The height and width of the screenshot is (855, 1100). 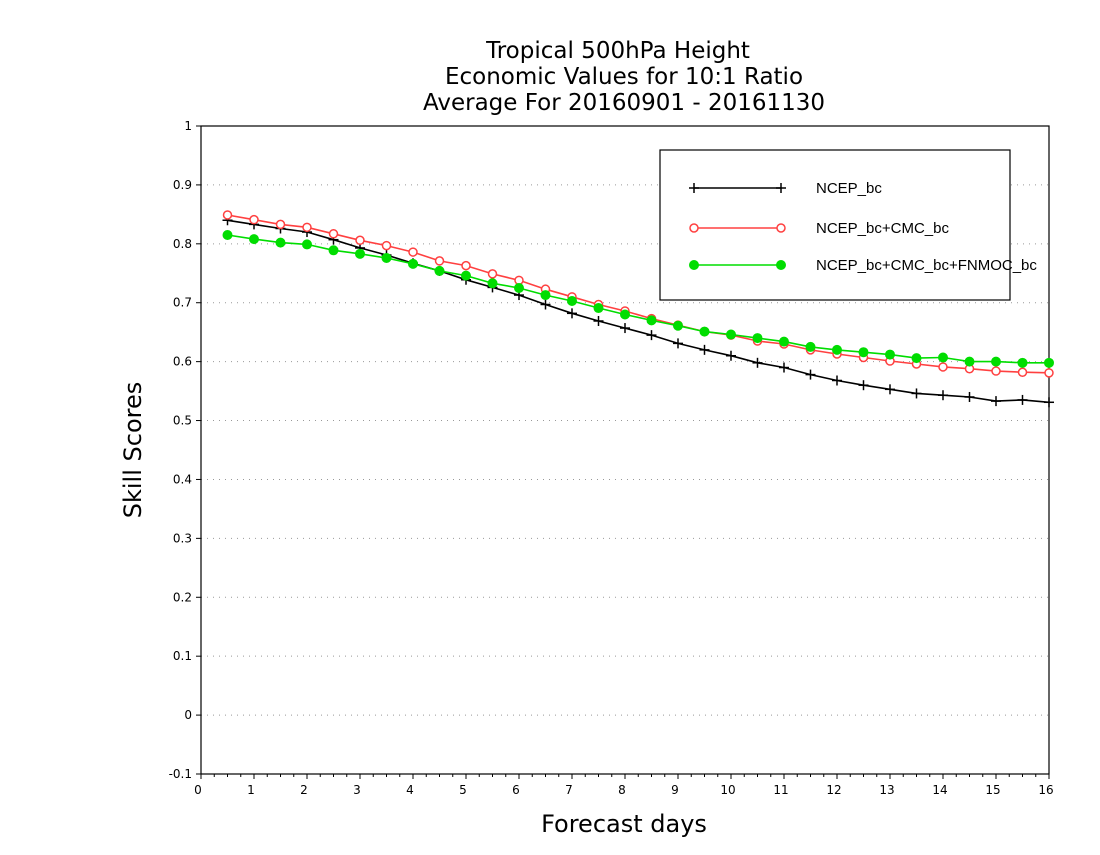 I want to click on x-tick-label: 2, so click(x=304, y=790).